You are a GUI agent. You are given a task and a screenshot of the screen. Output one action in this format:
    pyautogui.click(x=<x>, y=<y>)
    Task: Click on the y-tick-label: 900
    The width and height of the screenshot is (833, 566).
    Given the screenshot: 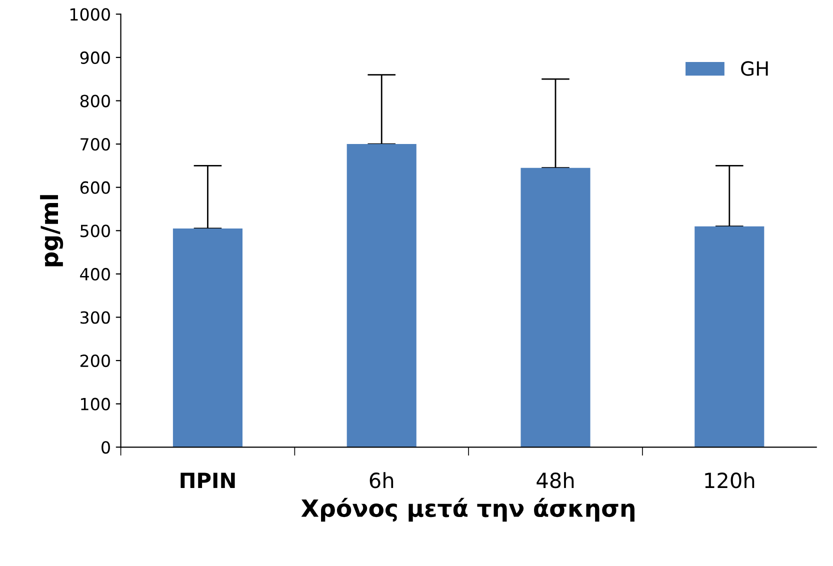 What is the action you would take?
    pyautogui.click(x=95, y=57)
    